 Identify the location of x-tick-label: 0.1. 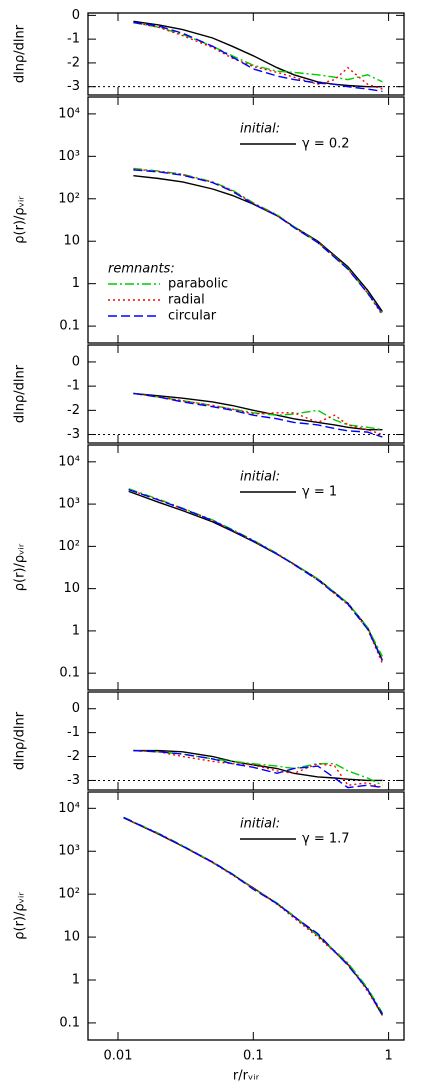
(253, 1056).